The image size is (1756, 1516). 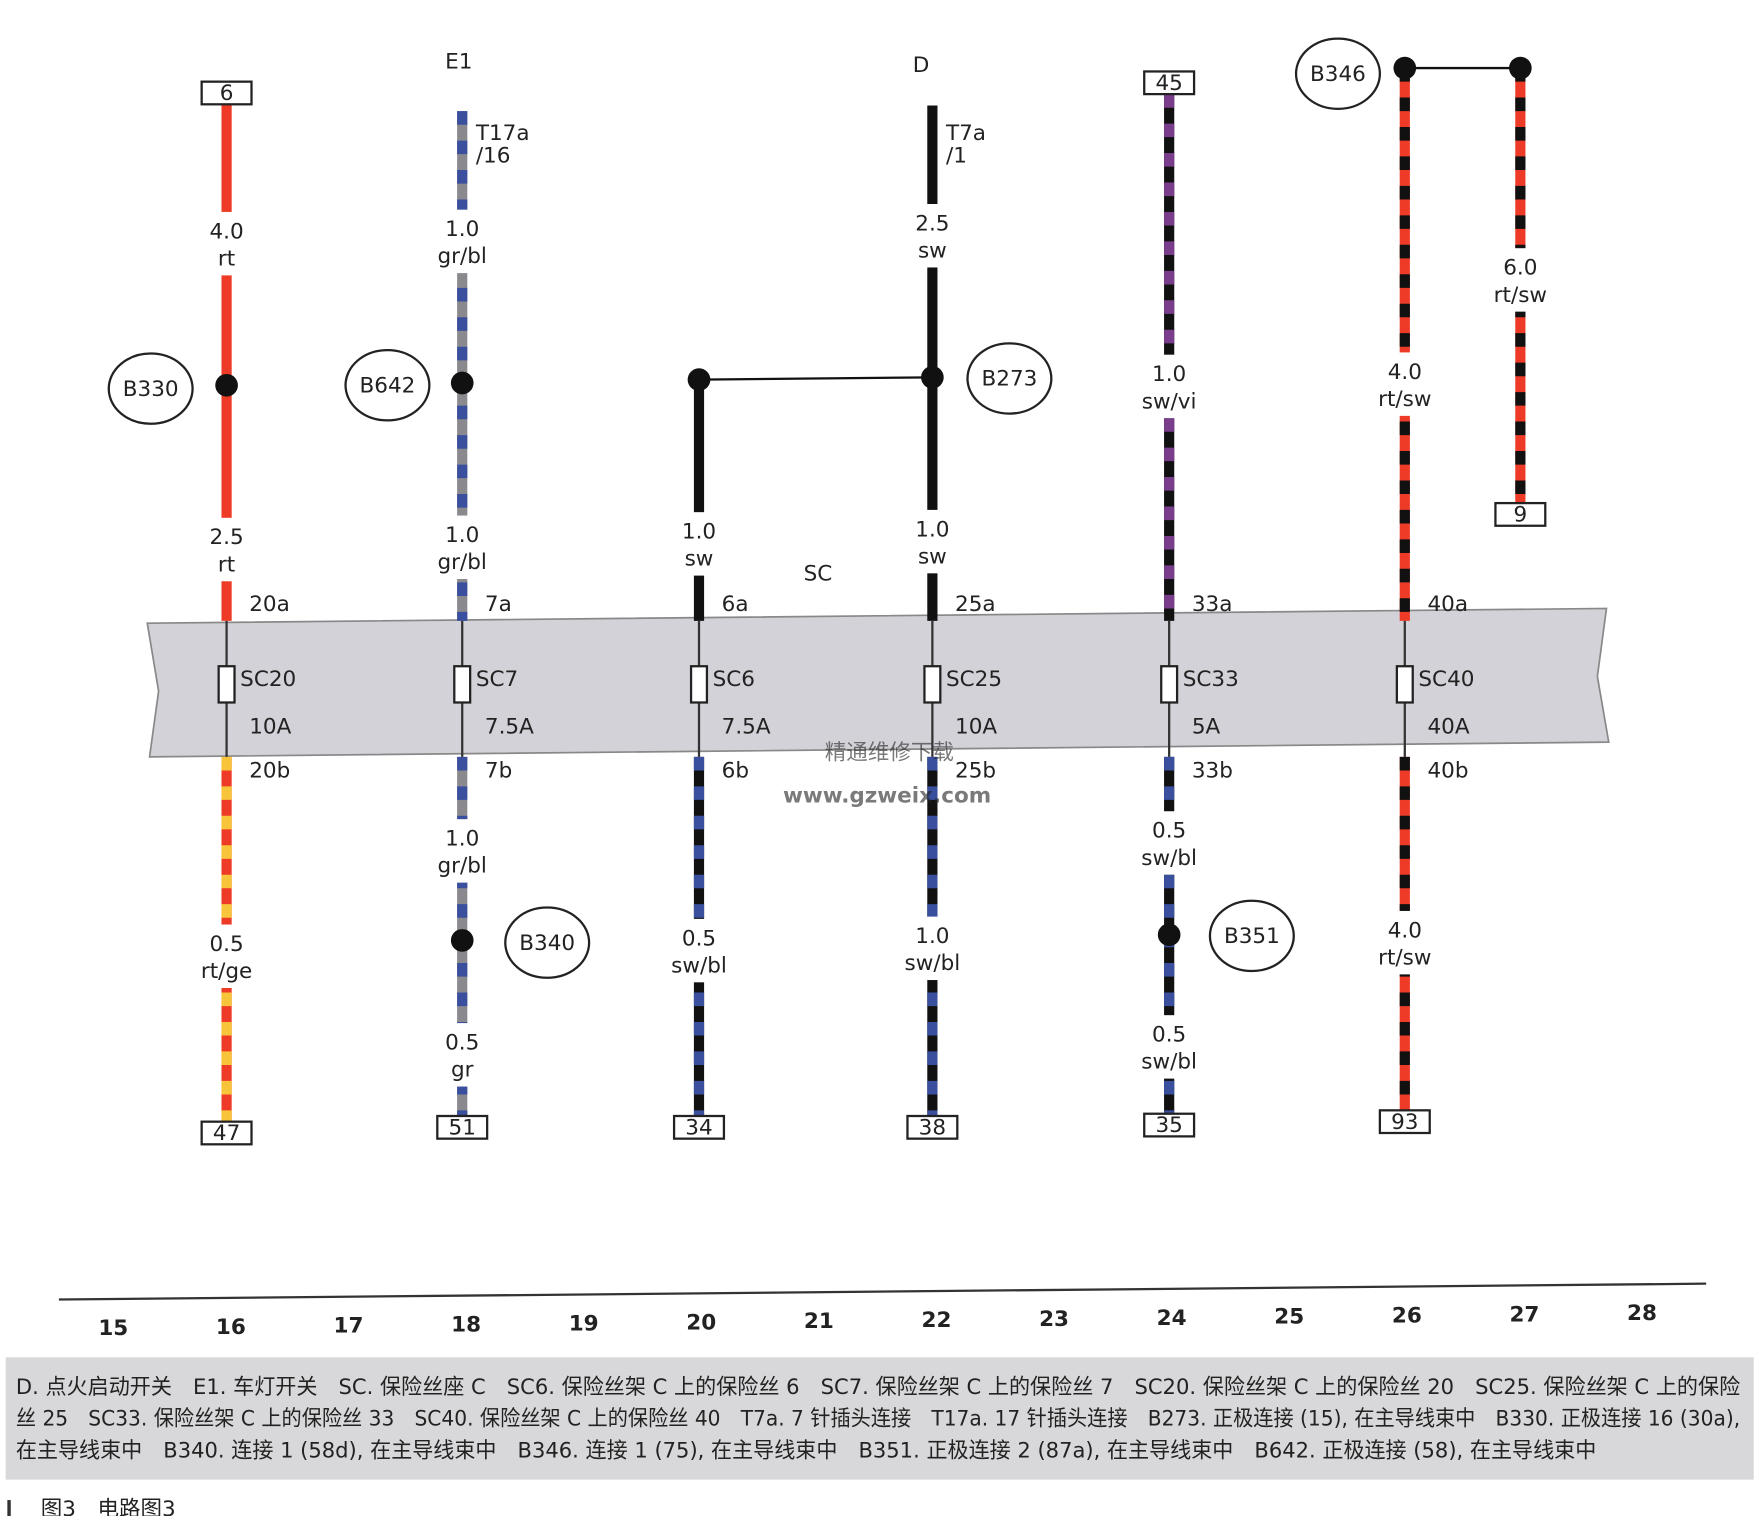 I want to click on scale-number: 20, so click(x=701, y=1322).